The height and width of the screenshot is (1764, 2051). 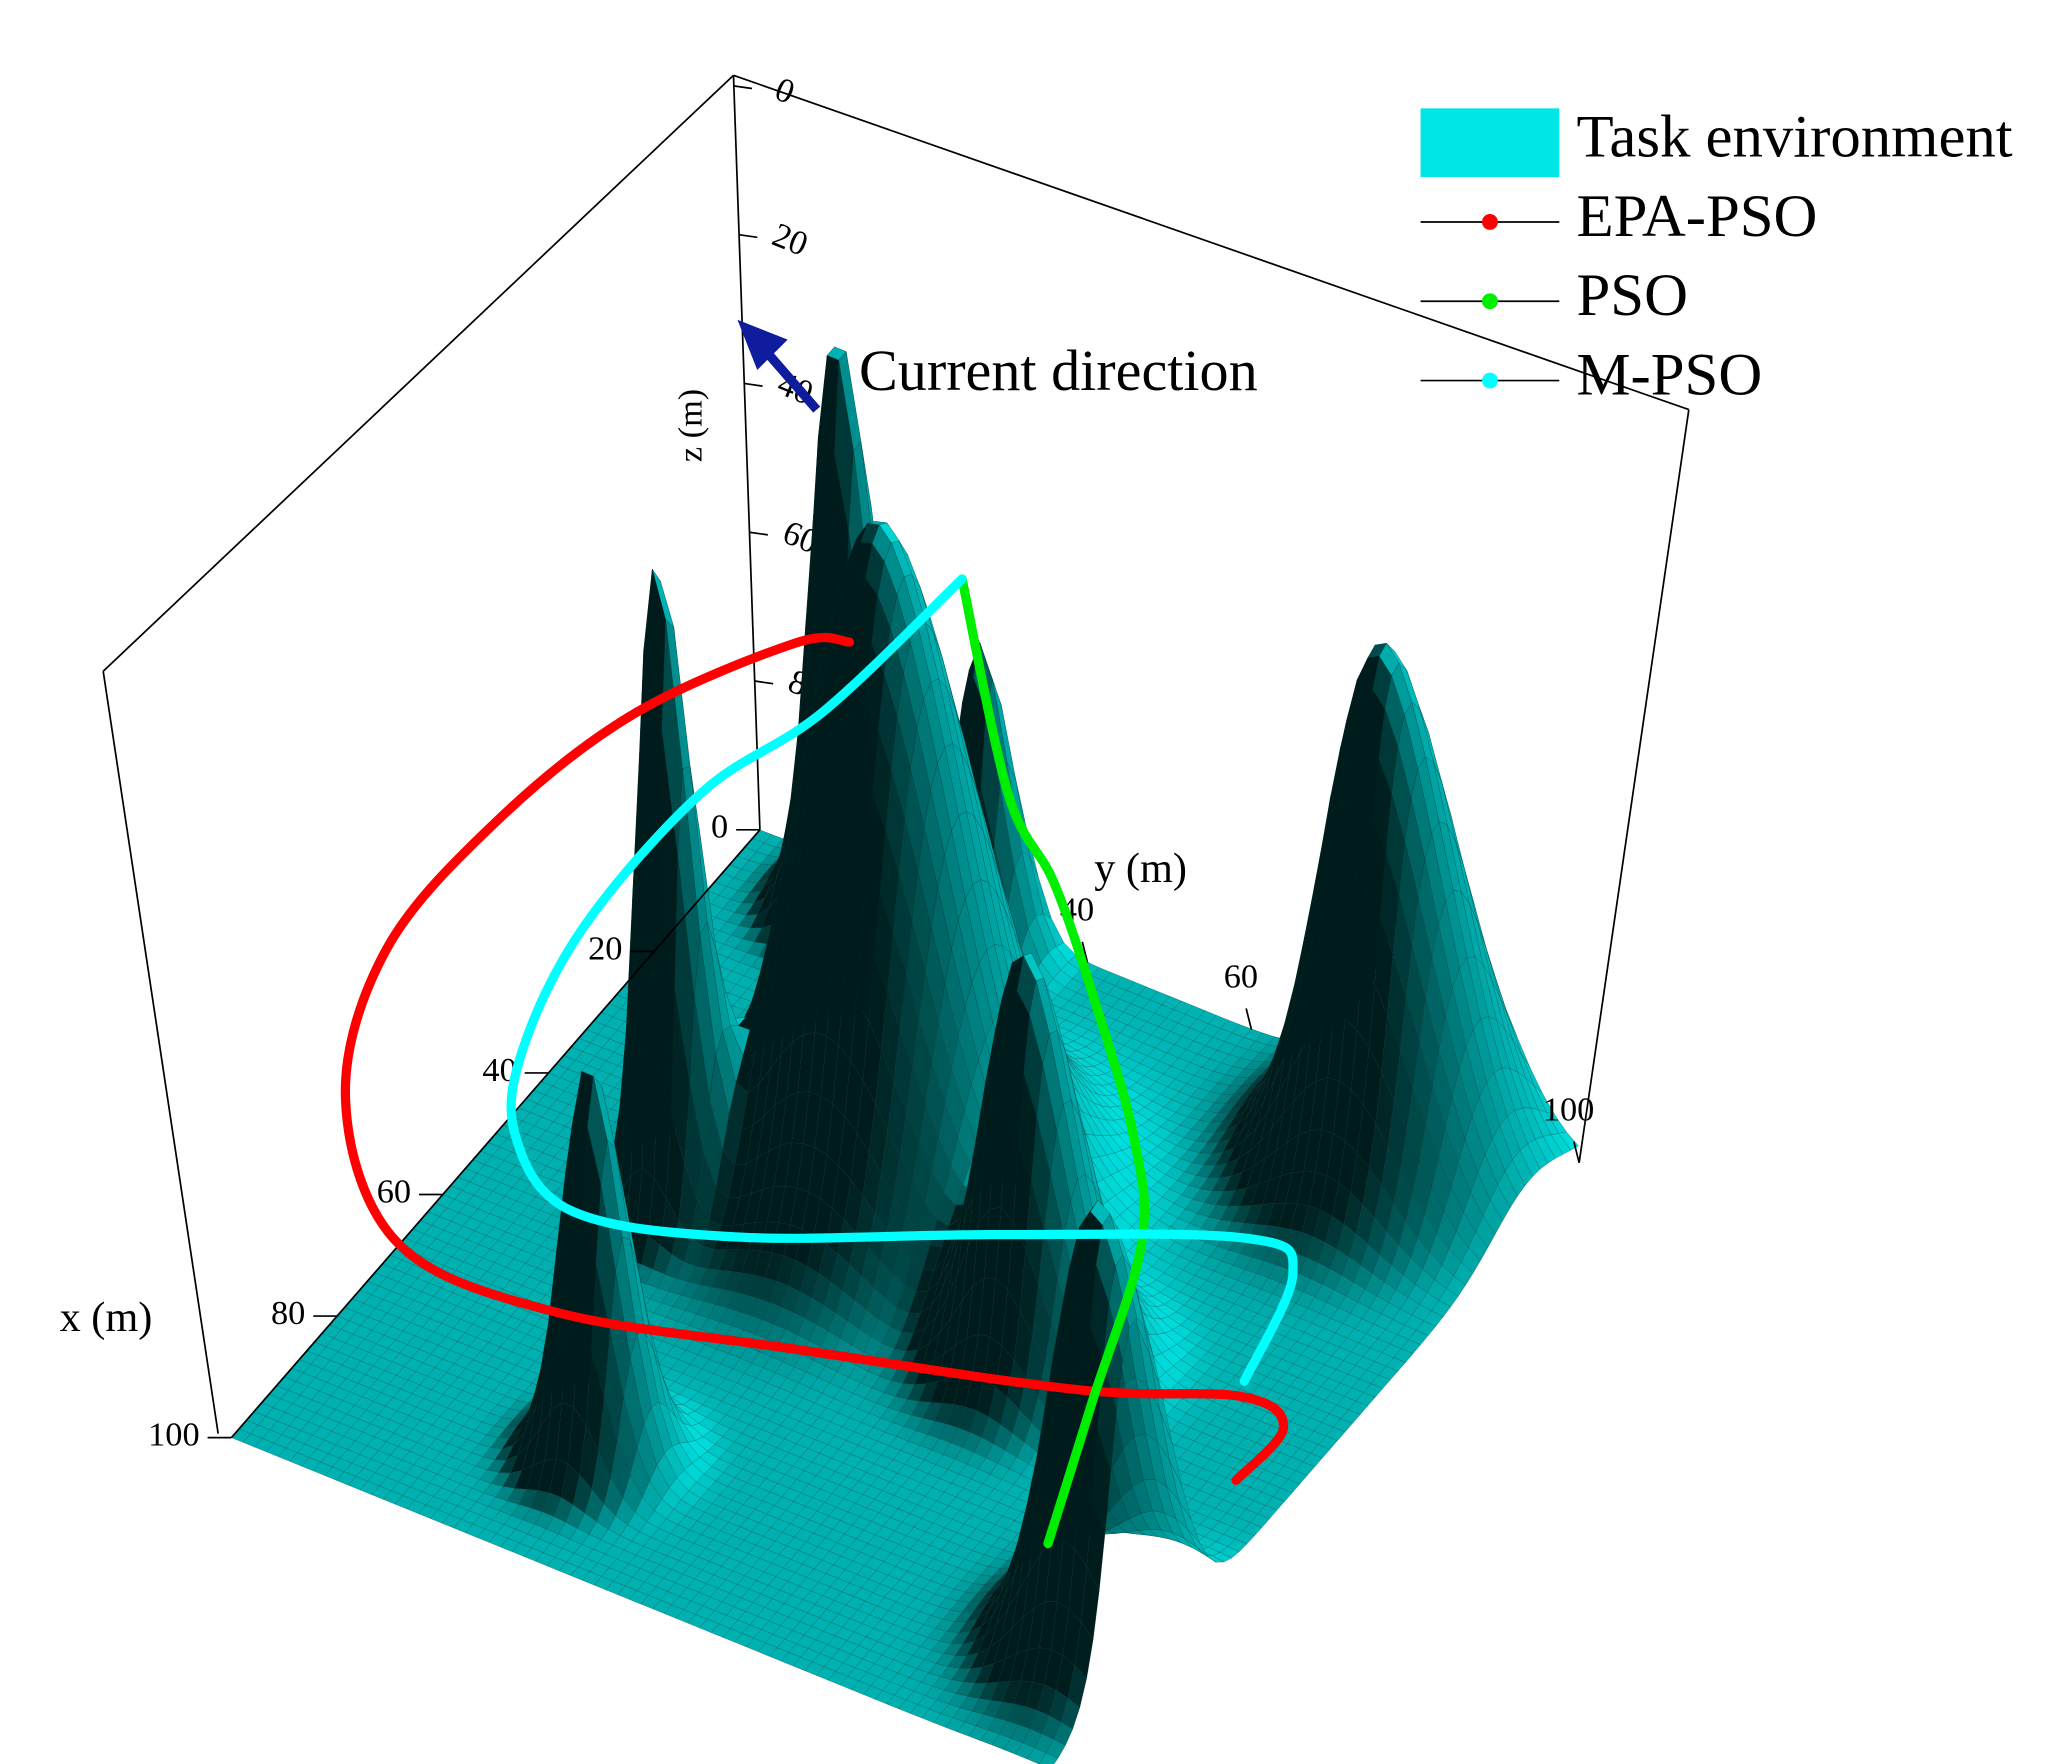 What do you see at coordinates (174, 1435) in the screenshot?
I see `x-tick-label: 100` at bounding box center [174, 1435].